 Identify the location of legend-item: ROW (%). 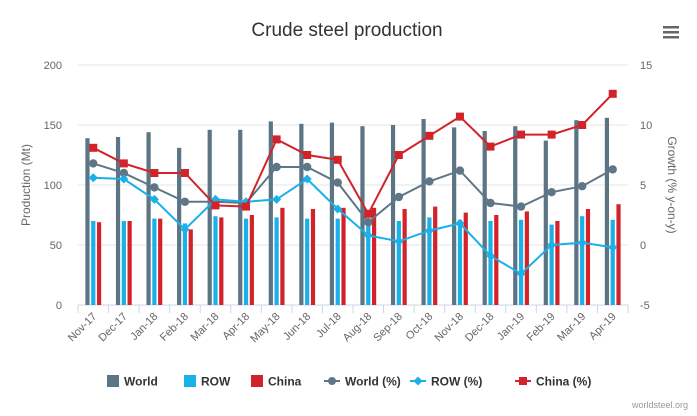
(446, 382).